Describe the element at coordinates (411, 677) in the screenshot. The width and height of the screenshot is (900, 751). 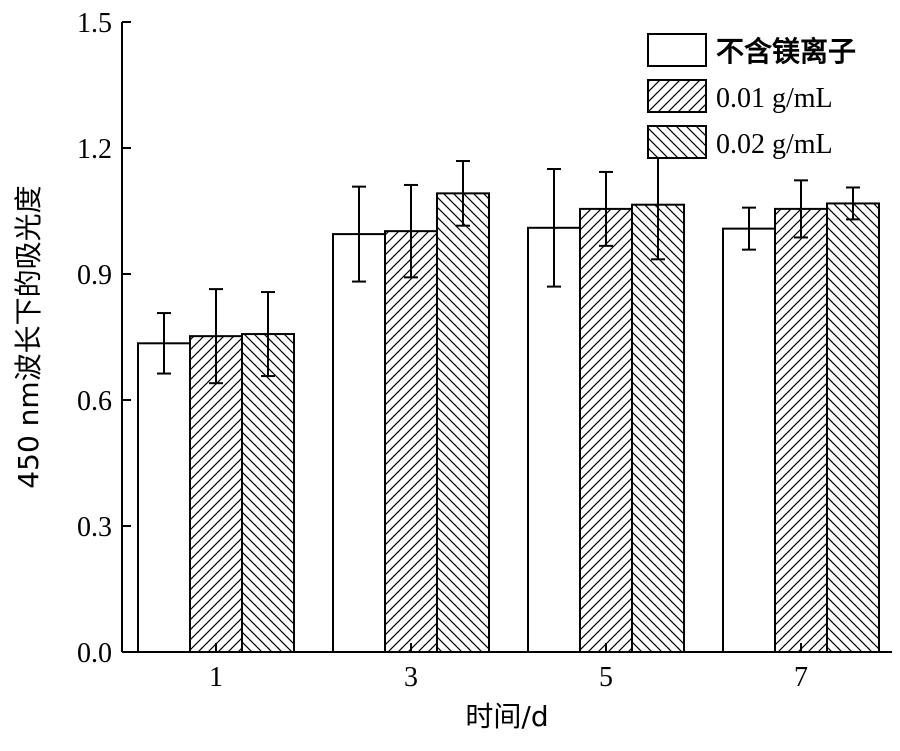
I see `x-tick-label: 3` at that location.